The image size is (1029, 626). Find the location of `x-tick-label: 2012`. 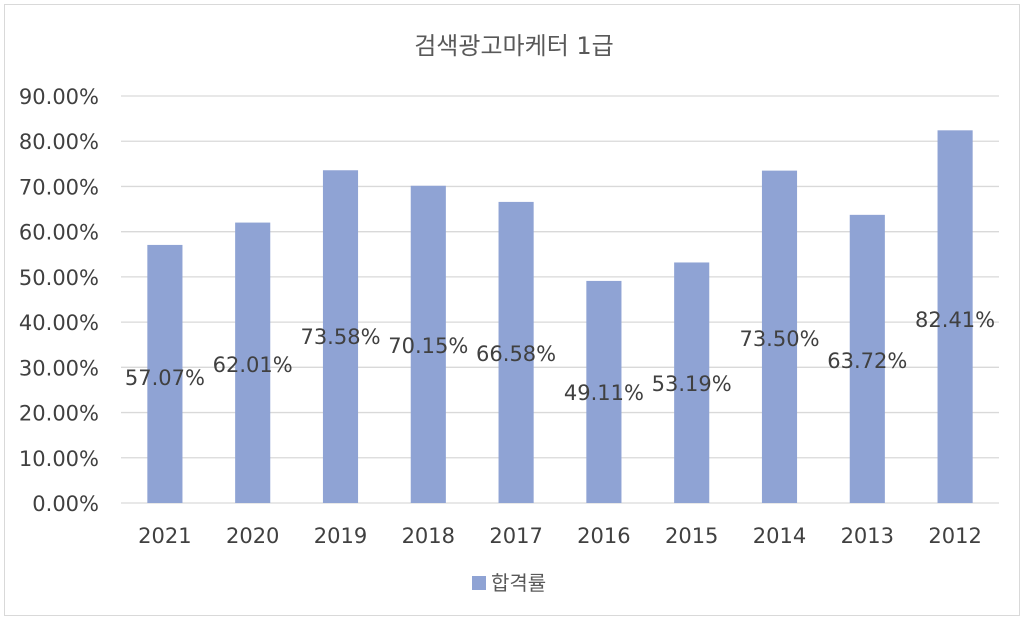

x-tick-label: 2012 is located at coordinates (954, 536).